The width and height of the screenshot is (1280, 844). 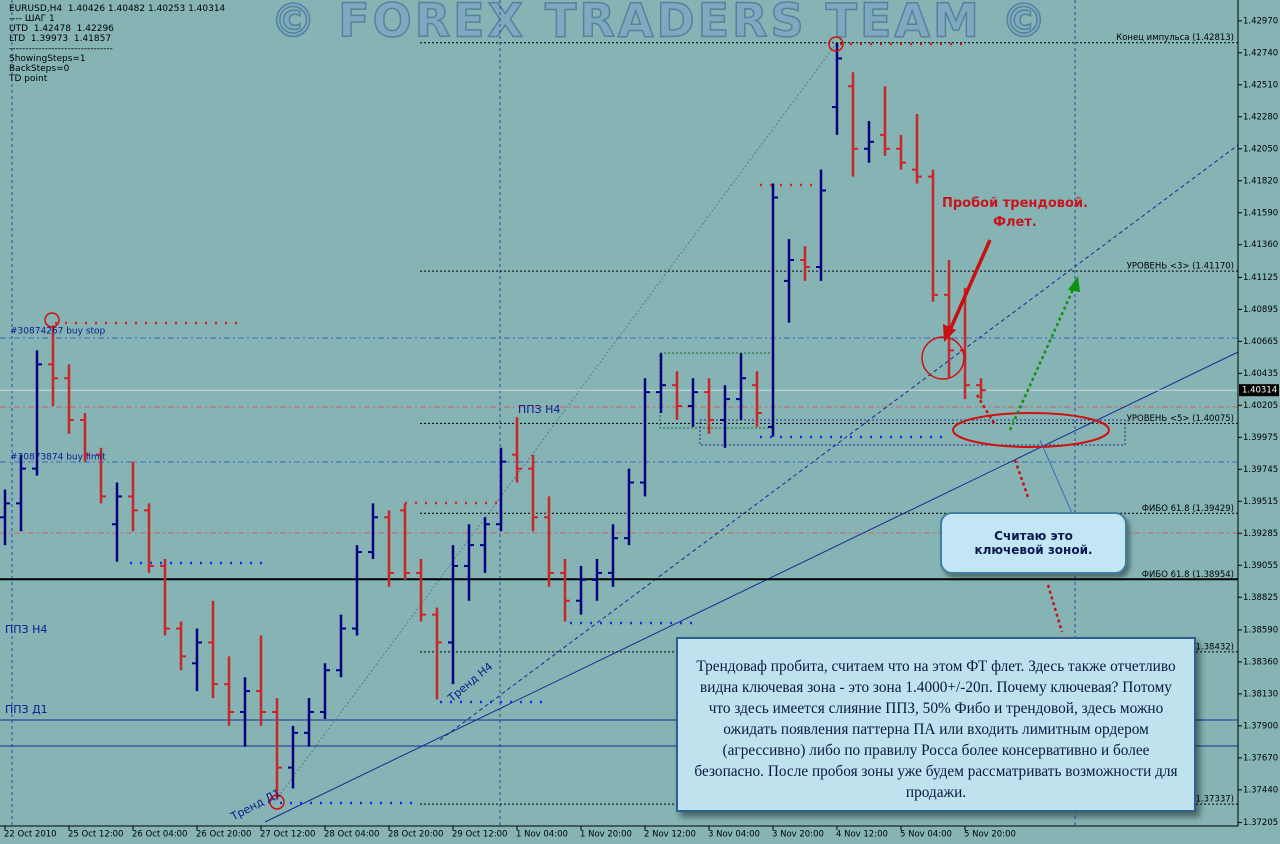 I want to click on y-tick-label: 1.37205, so click(x=1260, y=823).